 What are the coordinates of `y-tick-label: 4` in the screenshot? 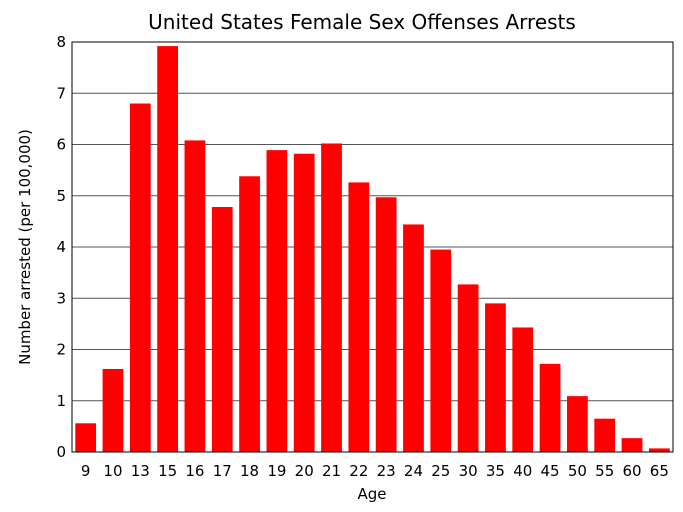 It's located at (61, 247).